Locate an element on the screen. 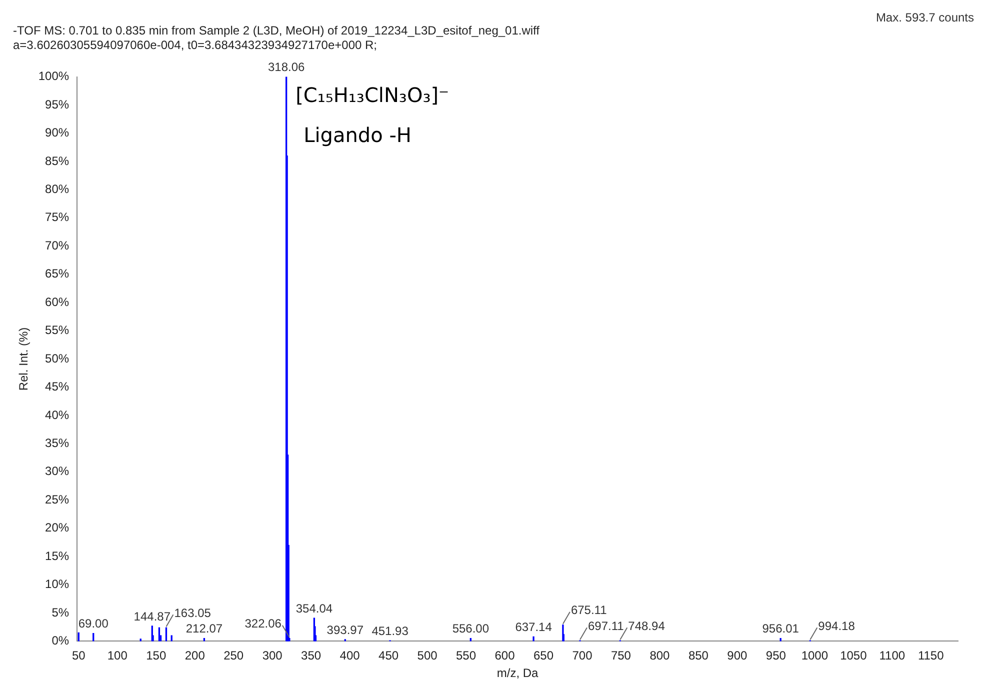 This screenshot has width=988, height=695. annotation: Ligando -H is located at coordinates (358, 135).